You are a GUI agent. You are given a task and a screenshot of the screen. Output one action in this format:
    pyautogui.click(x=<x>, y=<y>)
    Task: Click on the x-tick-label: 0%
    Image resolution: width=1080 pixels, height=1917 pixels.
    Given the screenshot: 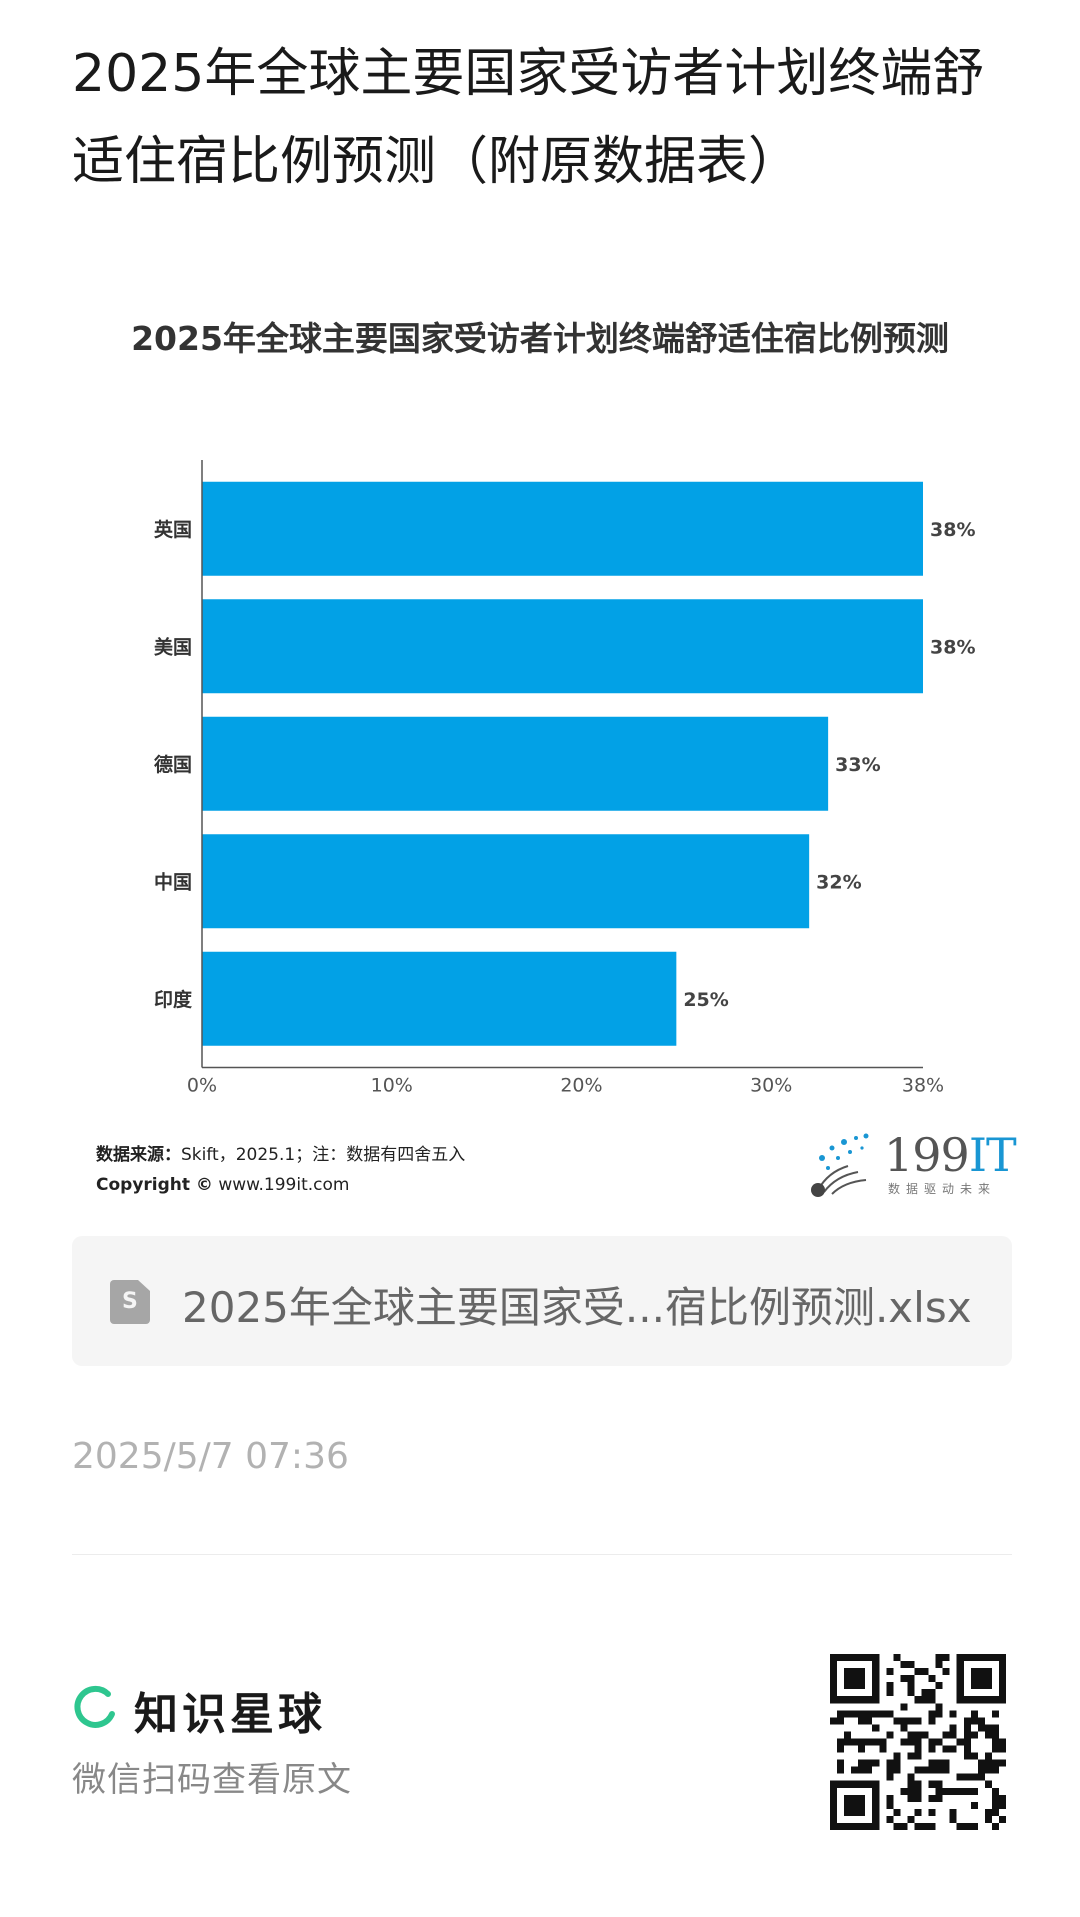 What is the action you would take?
    pyautogui.click(x=202, y=1086)
    